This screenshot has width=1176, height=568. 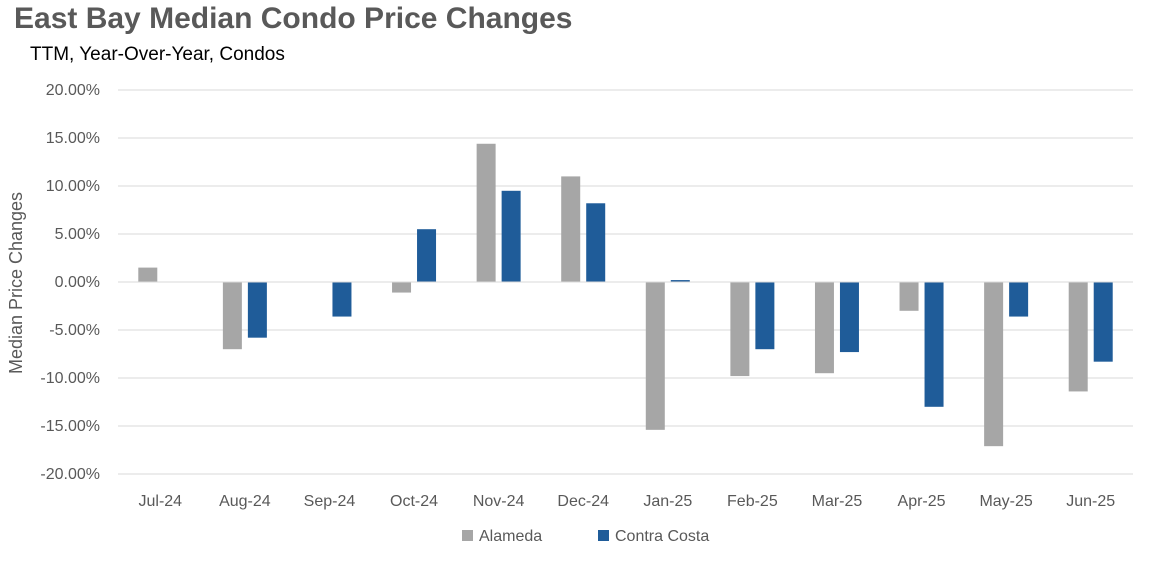 I want to click on y-tick-label: -15.00%, so click(x=70, y=426).